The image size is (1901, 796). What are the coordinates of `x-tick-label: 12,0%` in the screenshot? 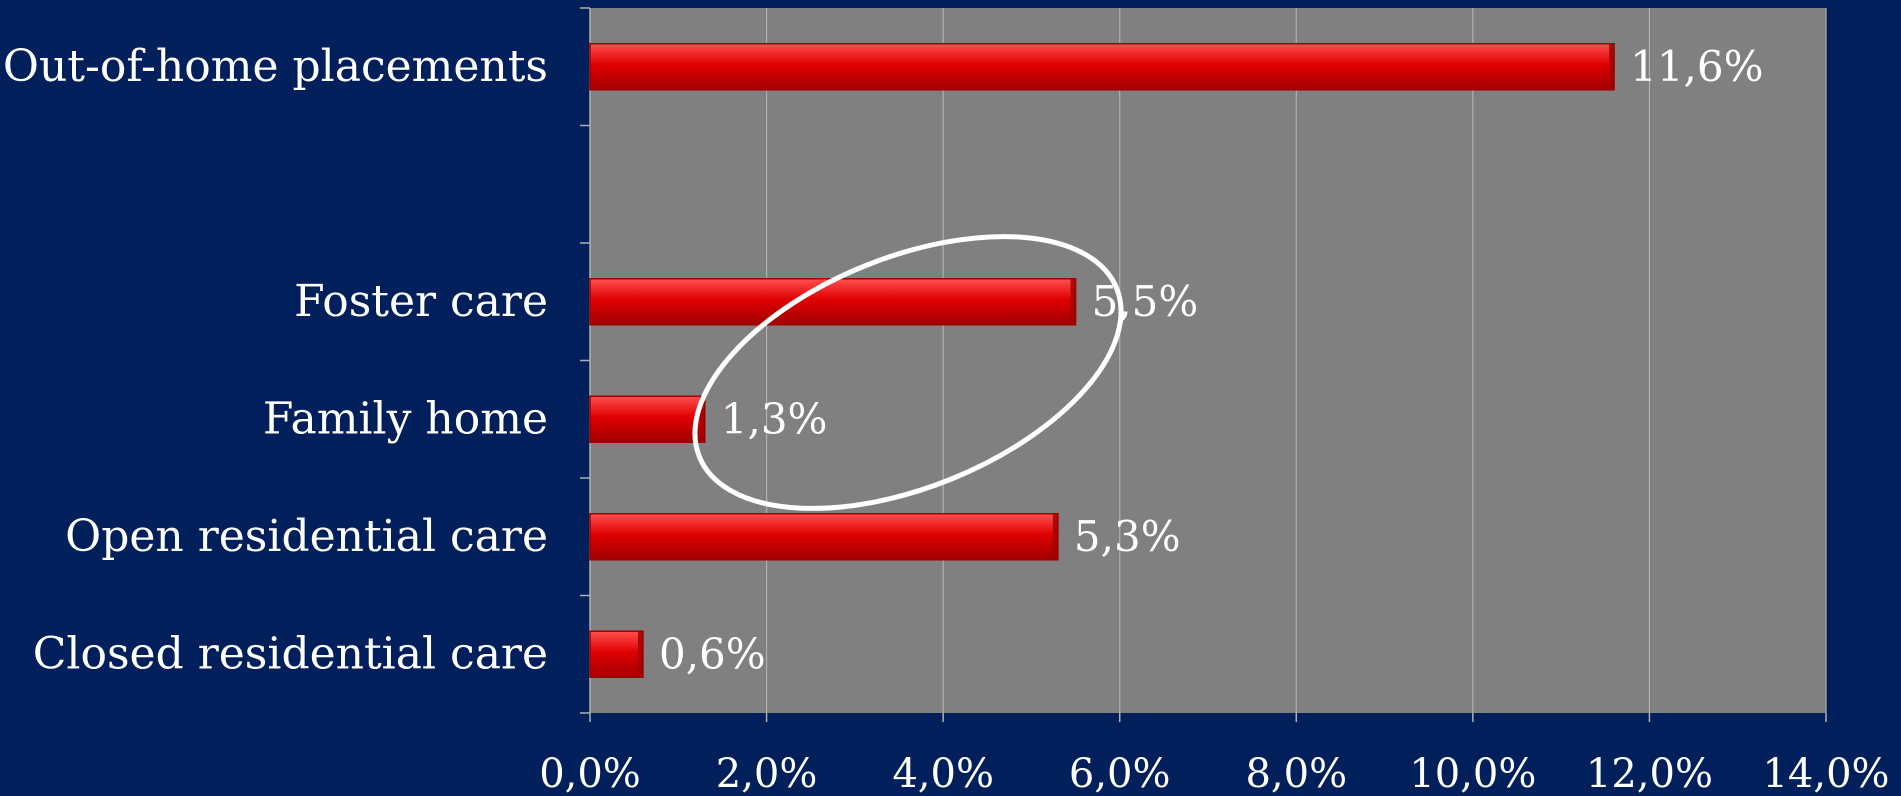 It's located at (1649, 773).